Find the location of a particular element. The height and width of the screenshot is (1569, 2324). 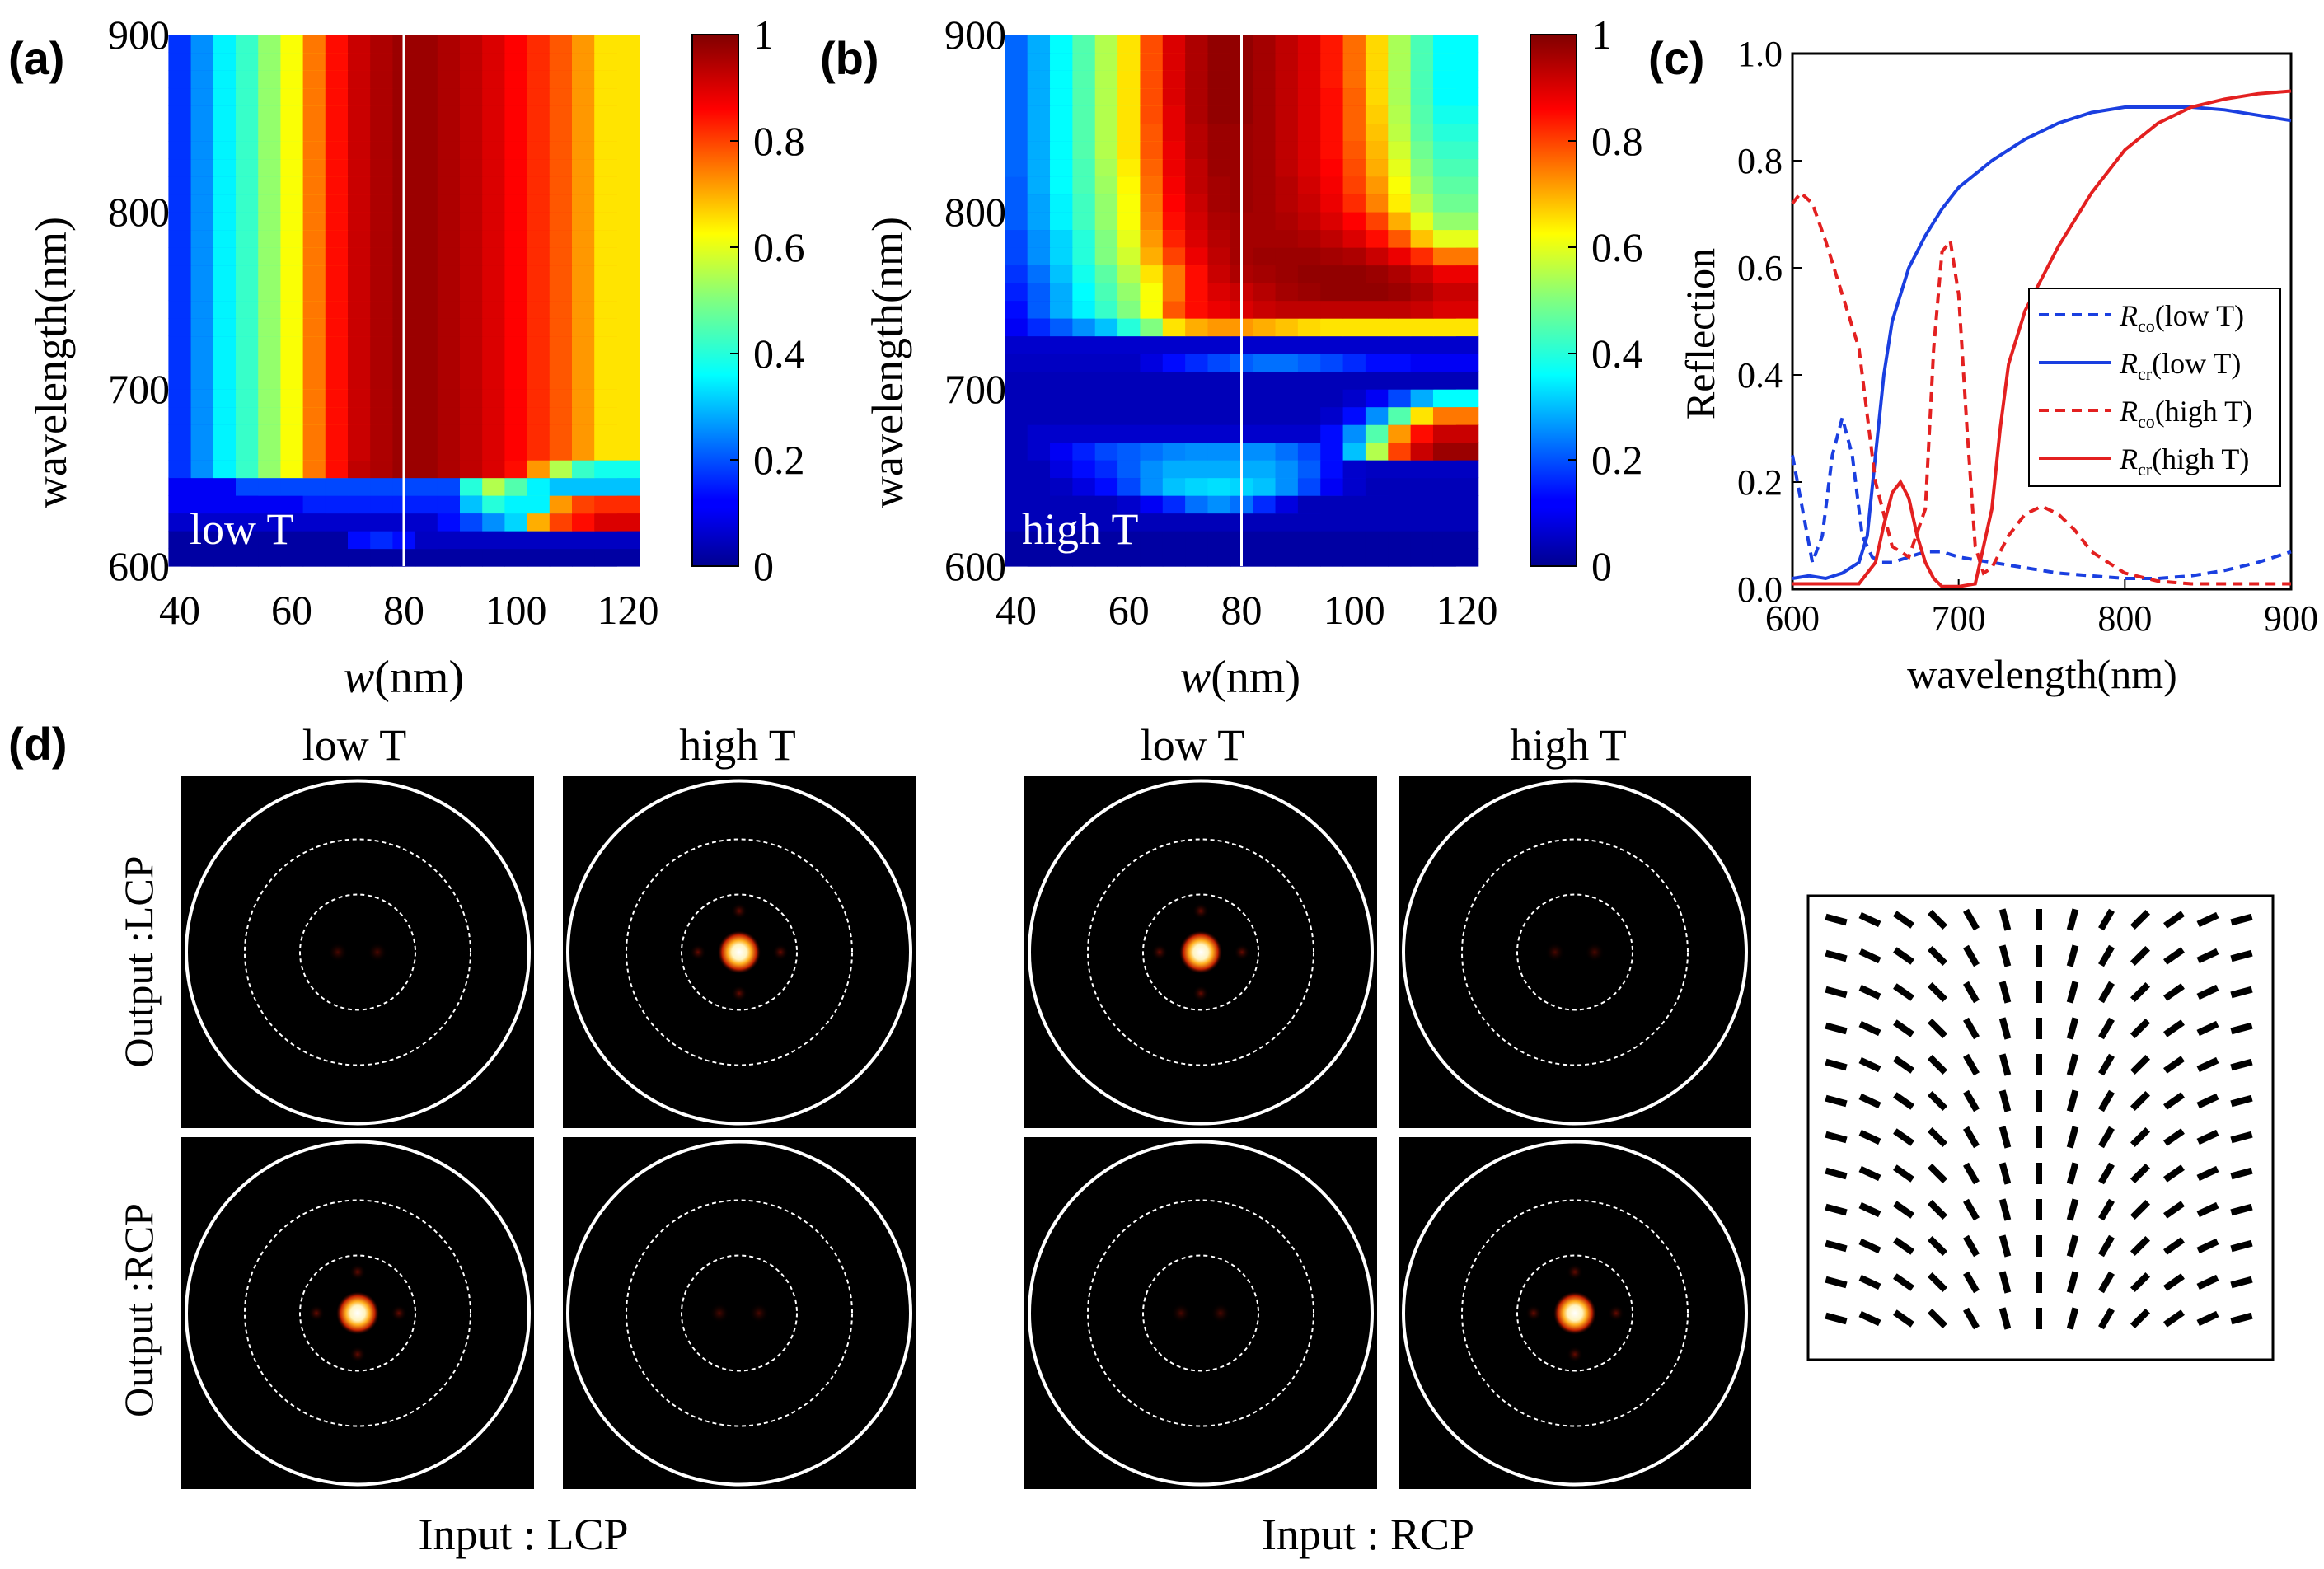

colorbar-b is located at coordinates (1553, 300).